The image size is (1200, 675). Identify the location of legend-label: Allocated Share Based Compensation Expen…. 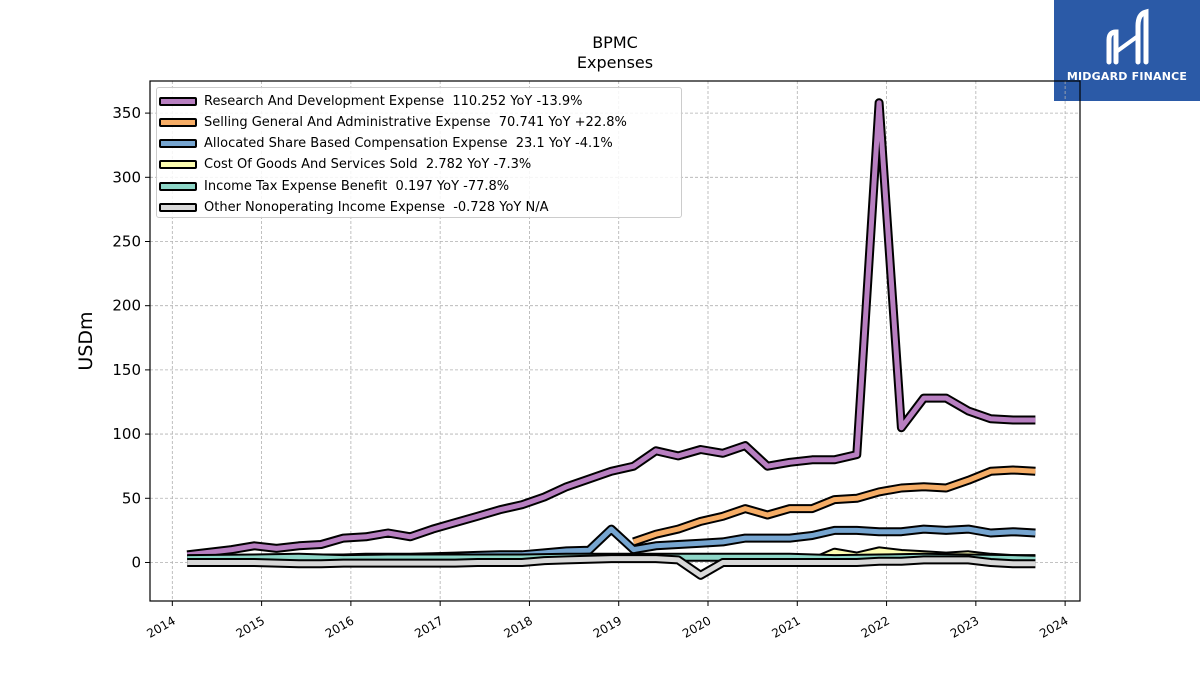
(408, 144).